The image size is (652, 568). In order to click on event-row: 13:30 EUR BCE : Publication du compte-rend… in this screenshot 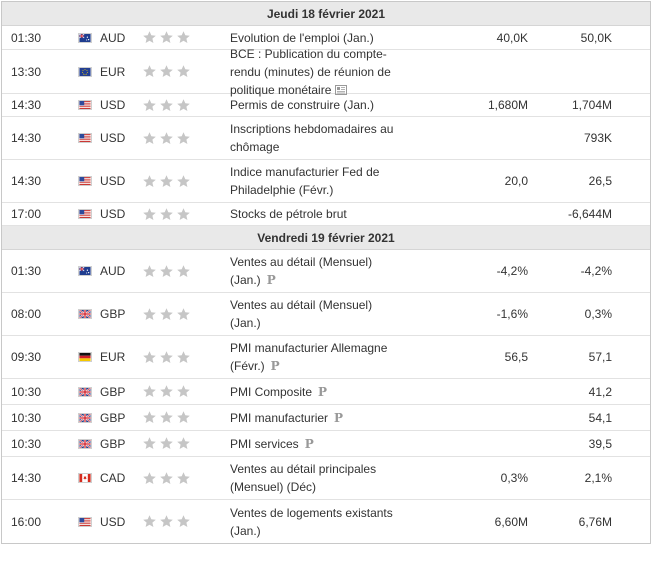, I will do `click(326, 72)`.